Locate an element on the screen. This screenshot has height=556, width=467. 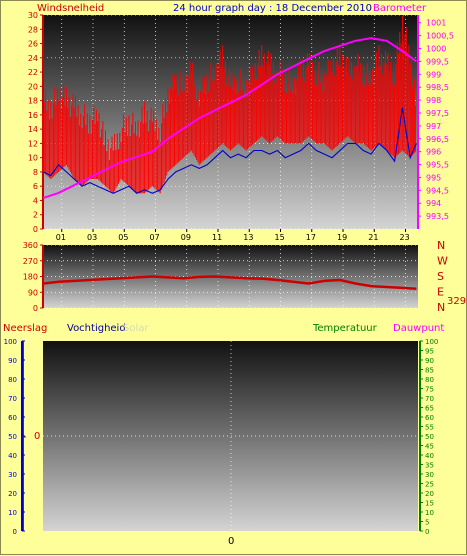
left-tick-label: 20 is located at coordinates (33, 86).